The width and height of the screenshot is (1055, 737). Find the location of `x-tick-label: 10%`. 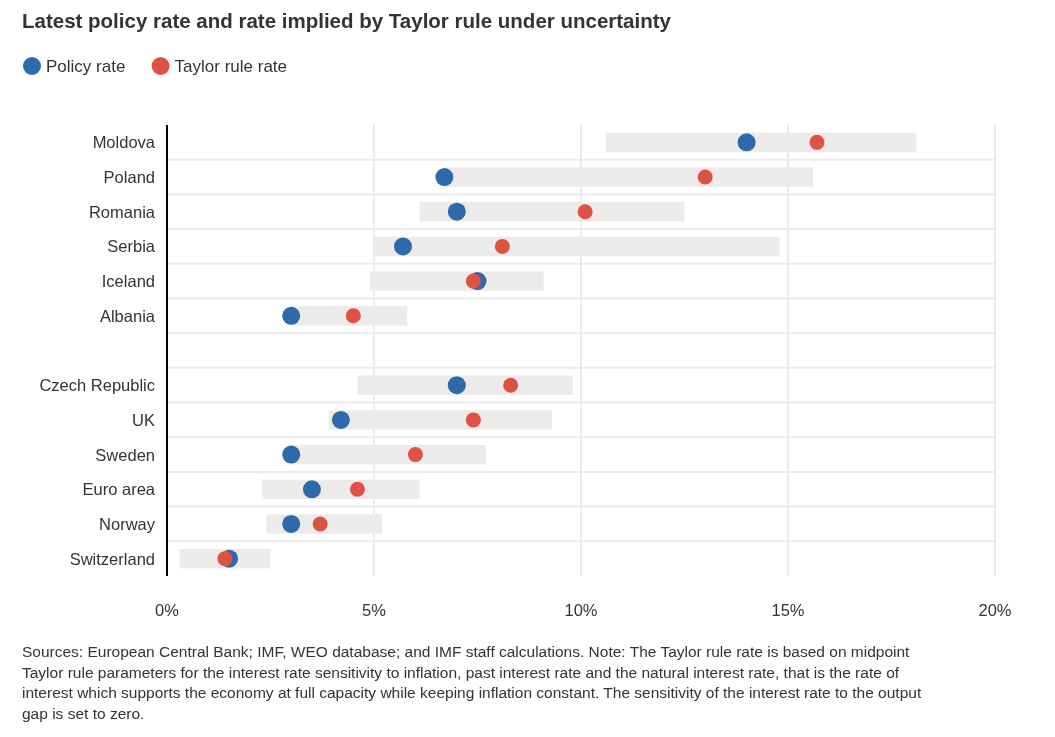

x-tick-label: 10% is located at coordinates (581, 610).